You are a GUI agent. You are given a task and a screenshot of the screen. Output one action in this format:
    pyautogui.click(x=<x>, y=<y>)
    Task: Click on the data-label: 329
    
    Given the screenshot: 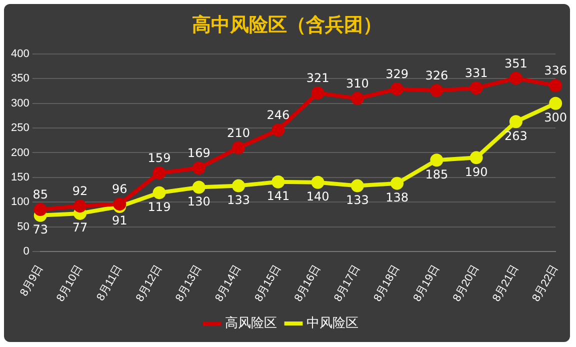 What is the action you would take?
    pyautogui.click(x=397, y=74)
    